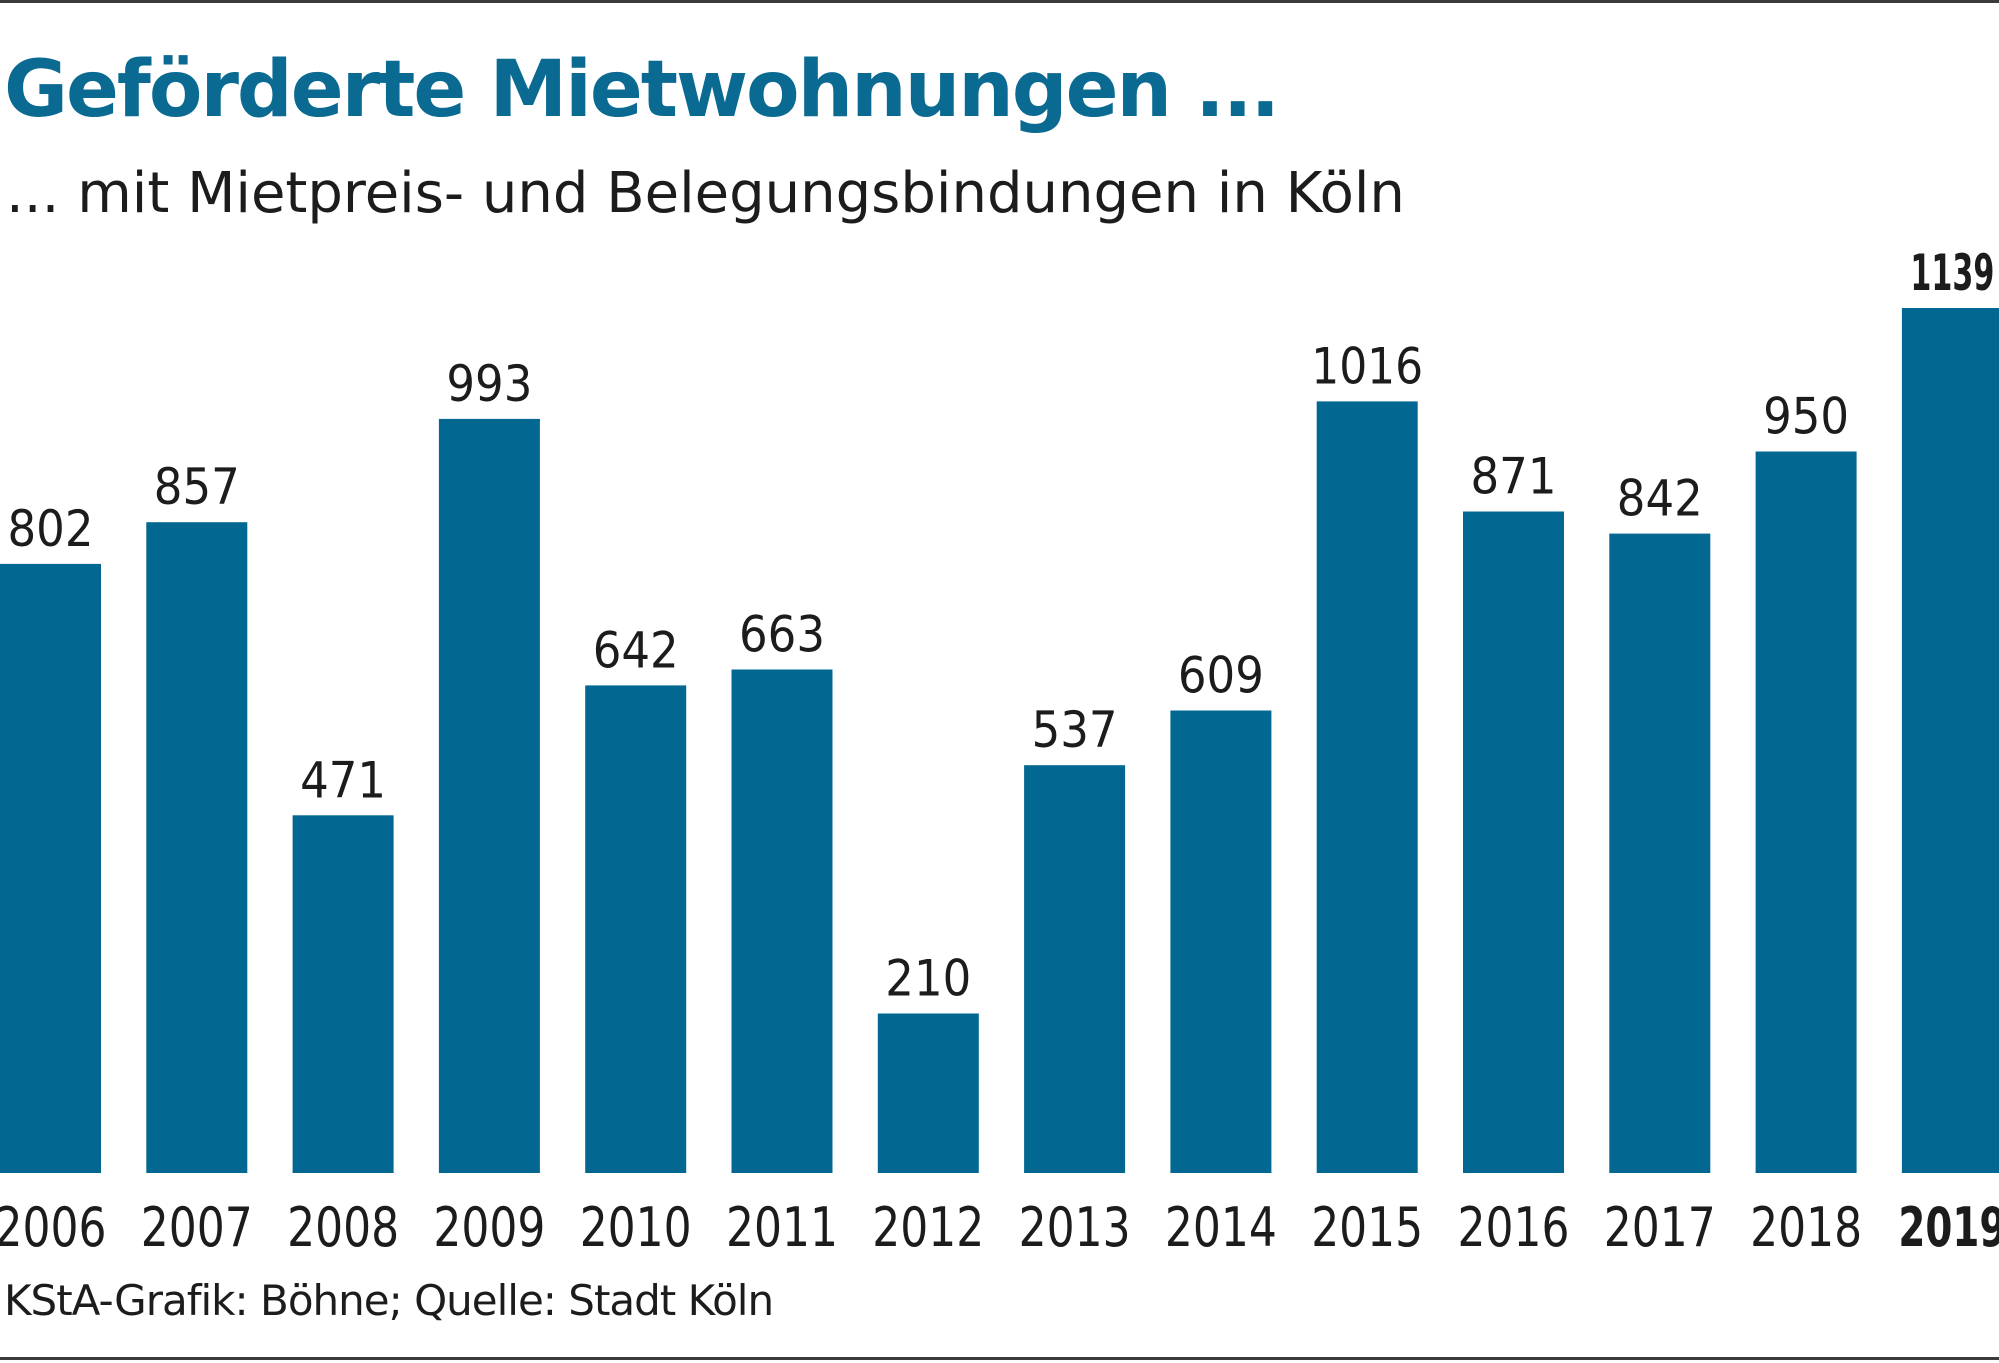 This screenshot has width=1999, height=1363. I want to click on bar-2015, so click(1367, 787).